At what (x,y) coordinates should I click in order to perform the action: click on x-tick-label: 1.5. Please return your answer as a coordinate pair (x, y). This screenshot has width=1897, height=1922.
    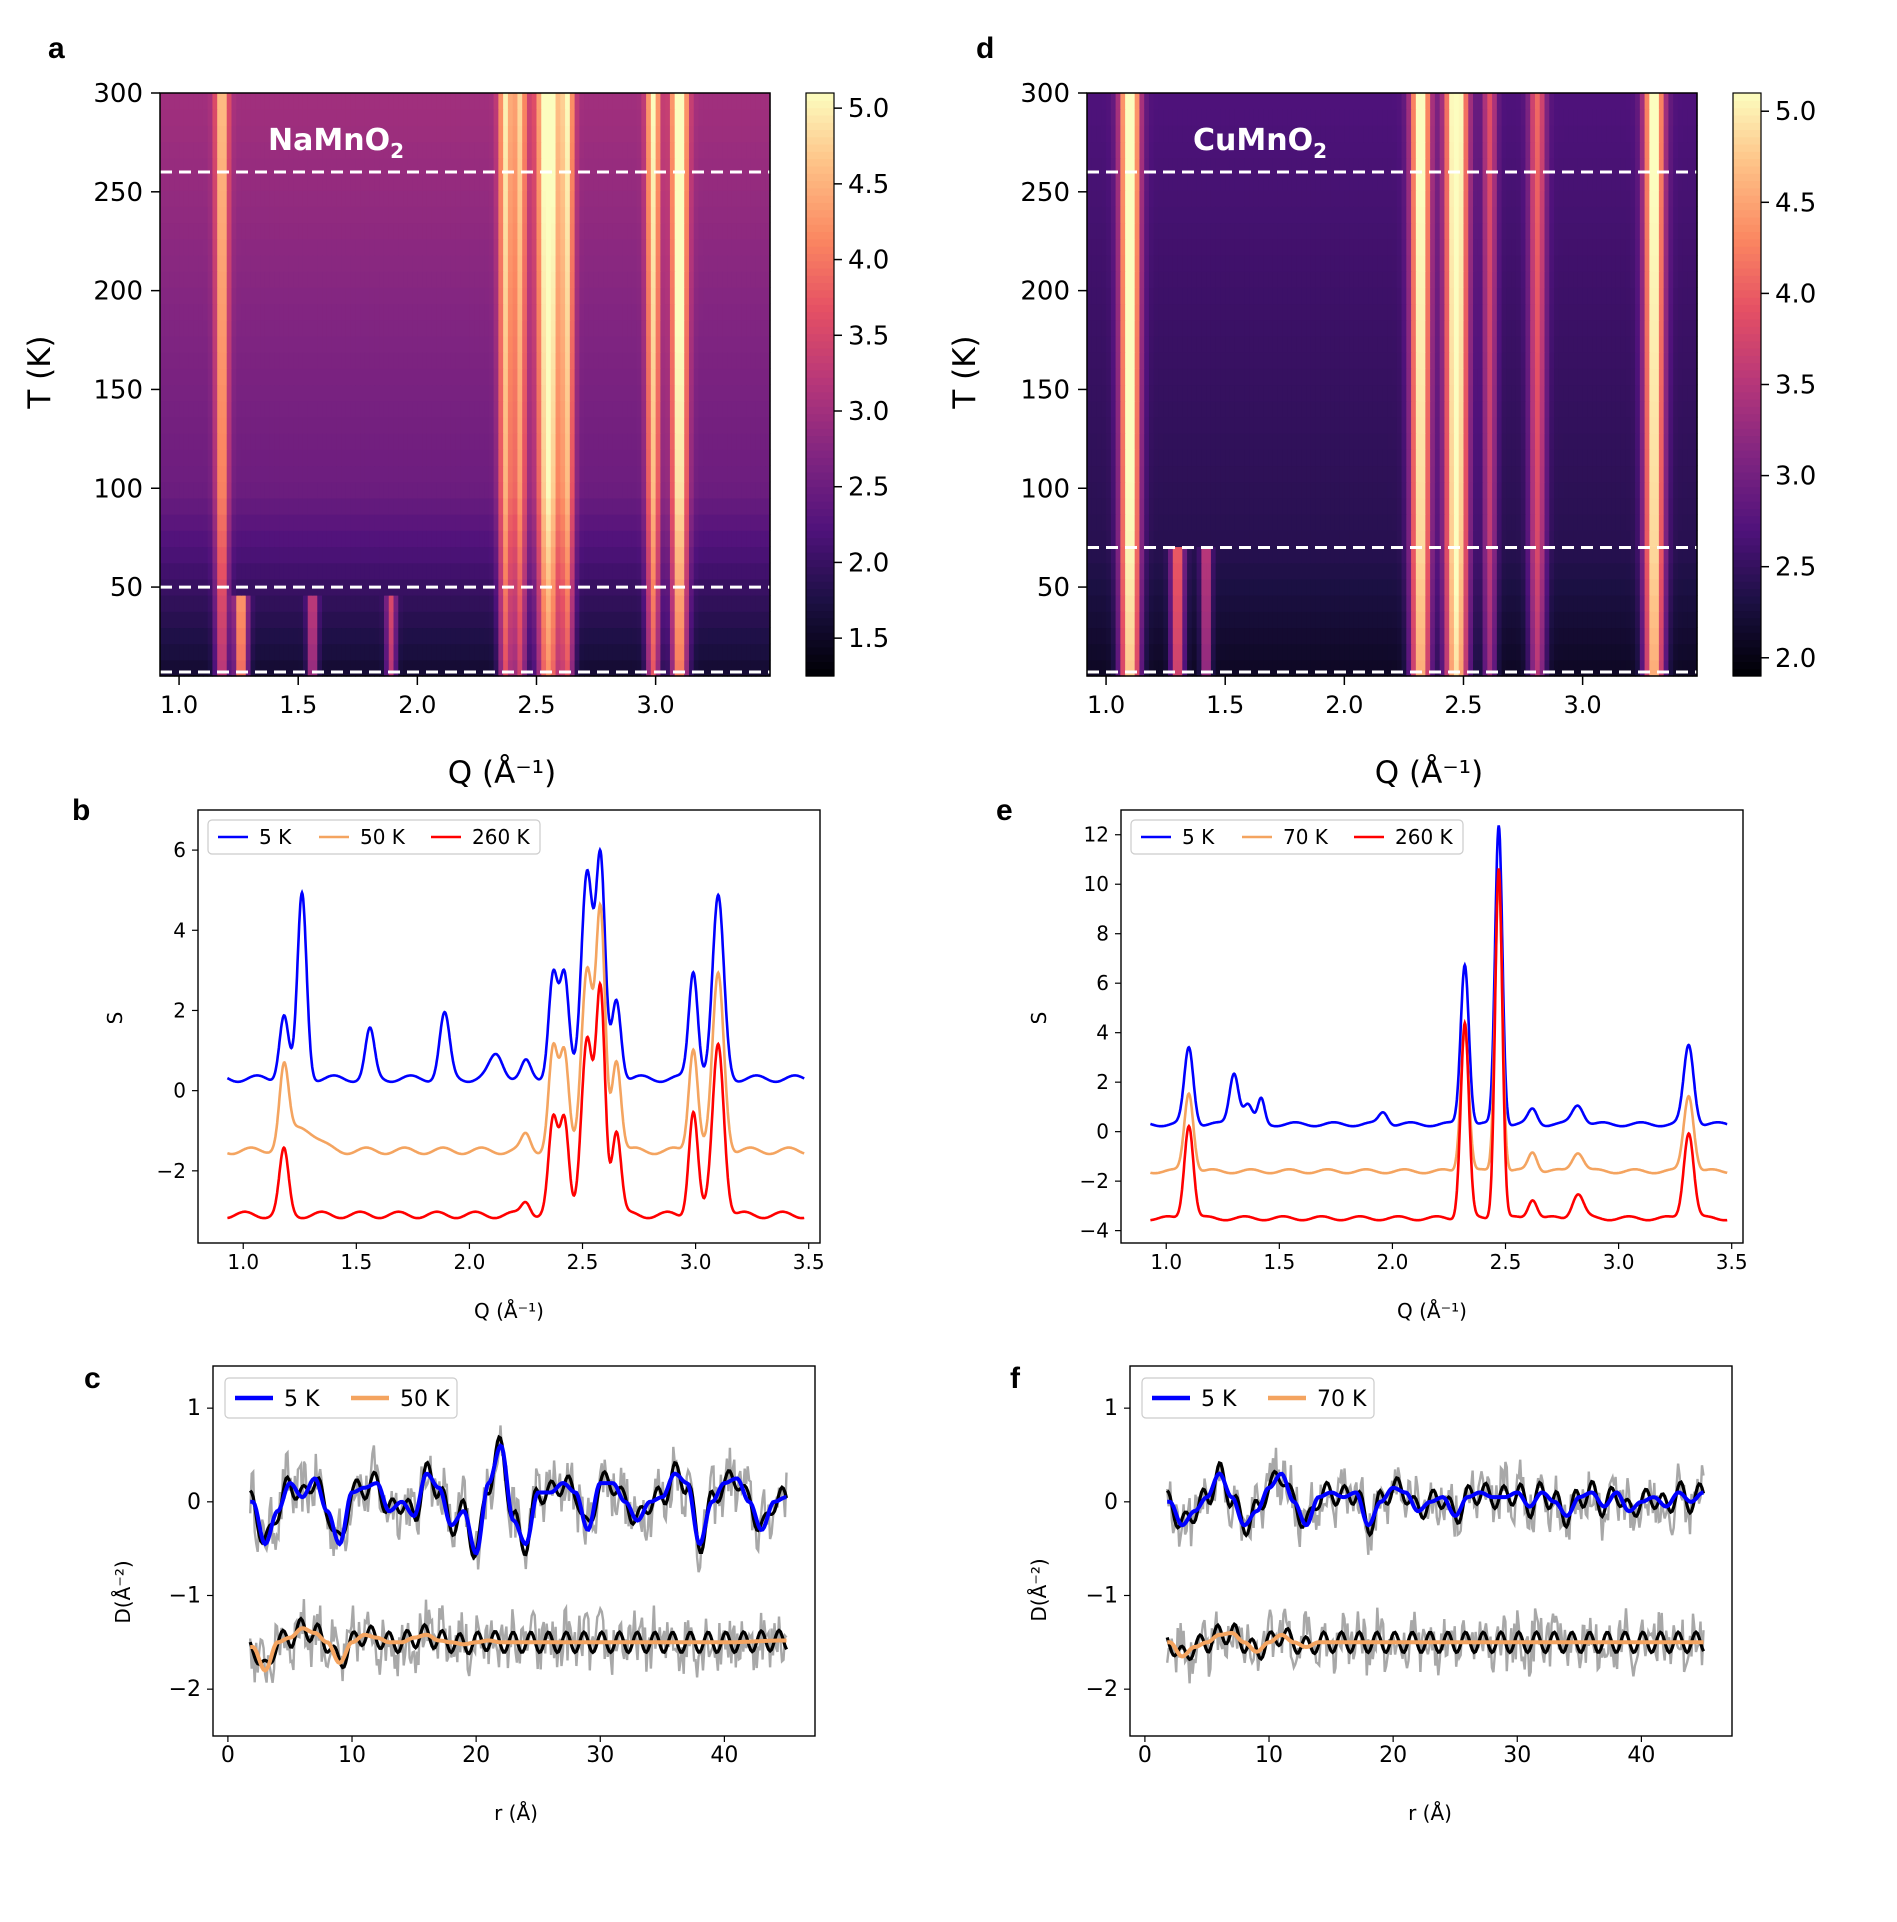
    Looking at the image, I should click on (298, 705).